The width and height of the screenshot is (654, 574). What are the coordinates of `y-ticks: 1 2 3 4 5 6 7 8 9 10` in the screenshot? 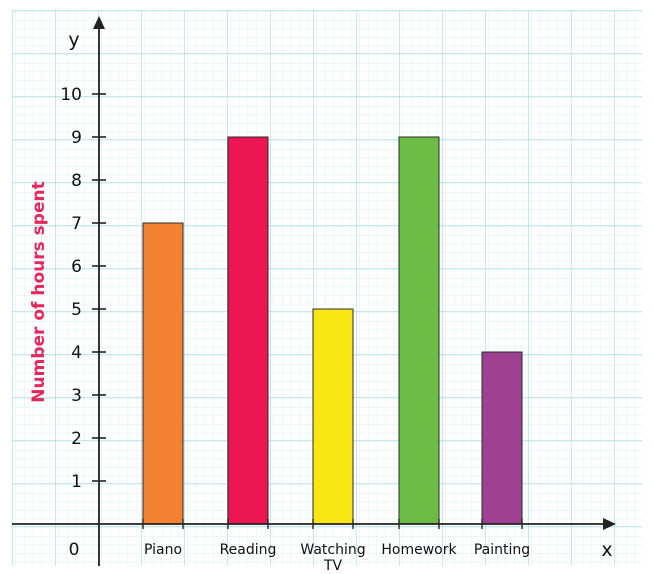 It's located at (83, 288).